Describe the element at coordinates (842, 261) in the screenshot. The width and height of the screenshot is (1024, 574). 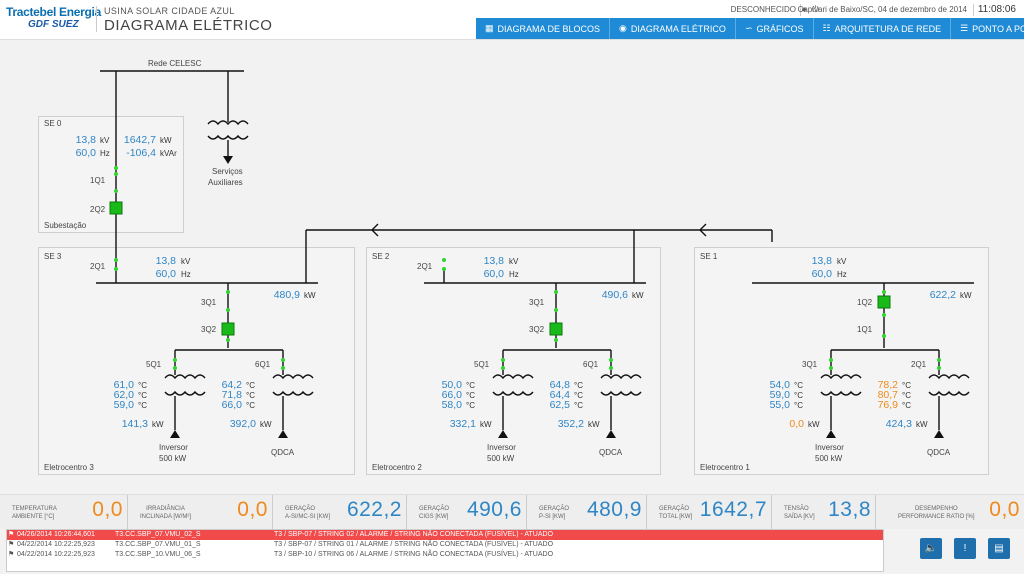
I see `unit-kv: kV` at that location.